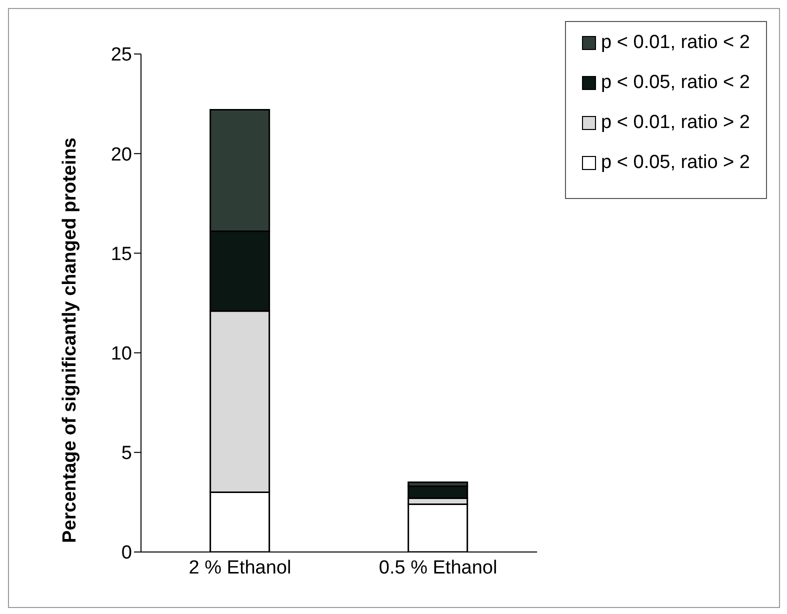  Describe the element at coordinates (121, 254) in the screenshot. I see `y-tick-label: 15` at that location.